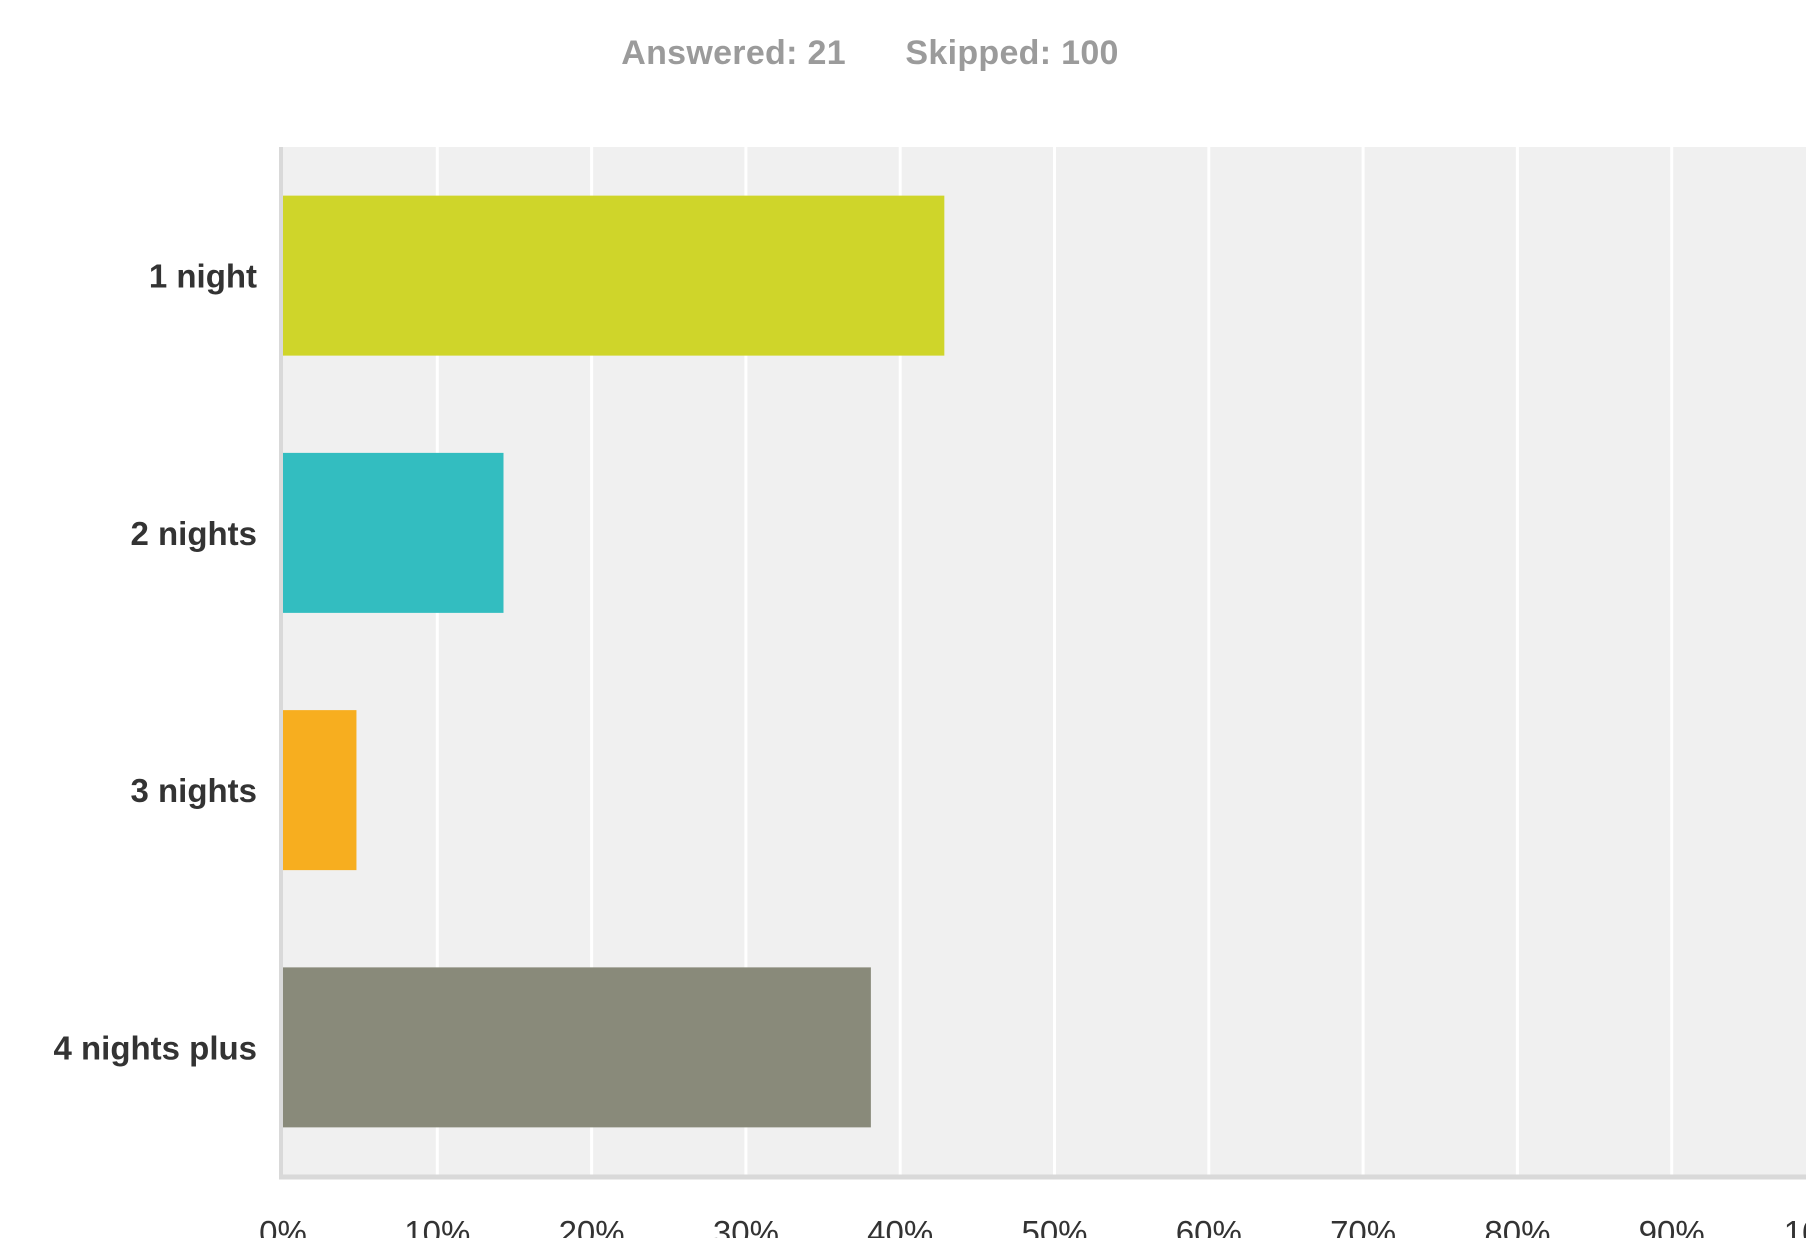 The width and height of the screenshot is (1806, 1238). What do you see at coordinates (437, 1226) in the screenshot?
I see `x-tick-10pct: 10%` at bounding box center [437, 1226].